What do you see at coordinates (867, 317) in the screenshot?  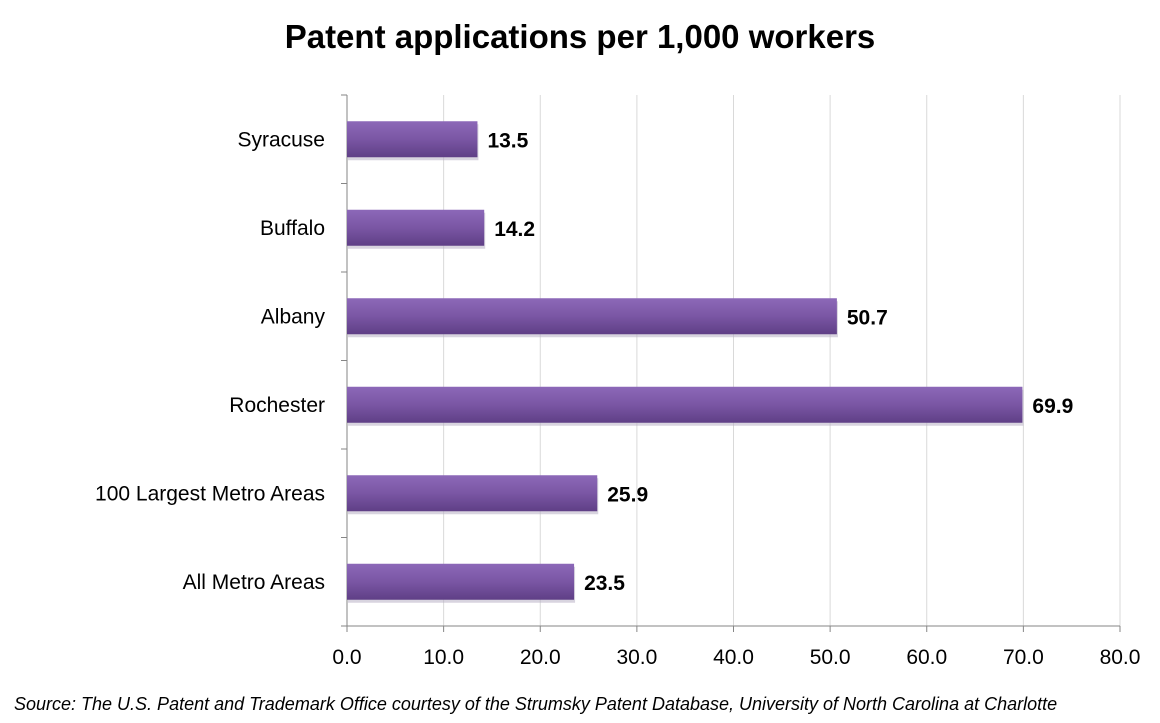 I see `data-label: 50.7` at bounding box center [867, 317].